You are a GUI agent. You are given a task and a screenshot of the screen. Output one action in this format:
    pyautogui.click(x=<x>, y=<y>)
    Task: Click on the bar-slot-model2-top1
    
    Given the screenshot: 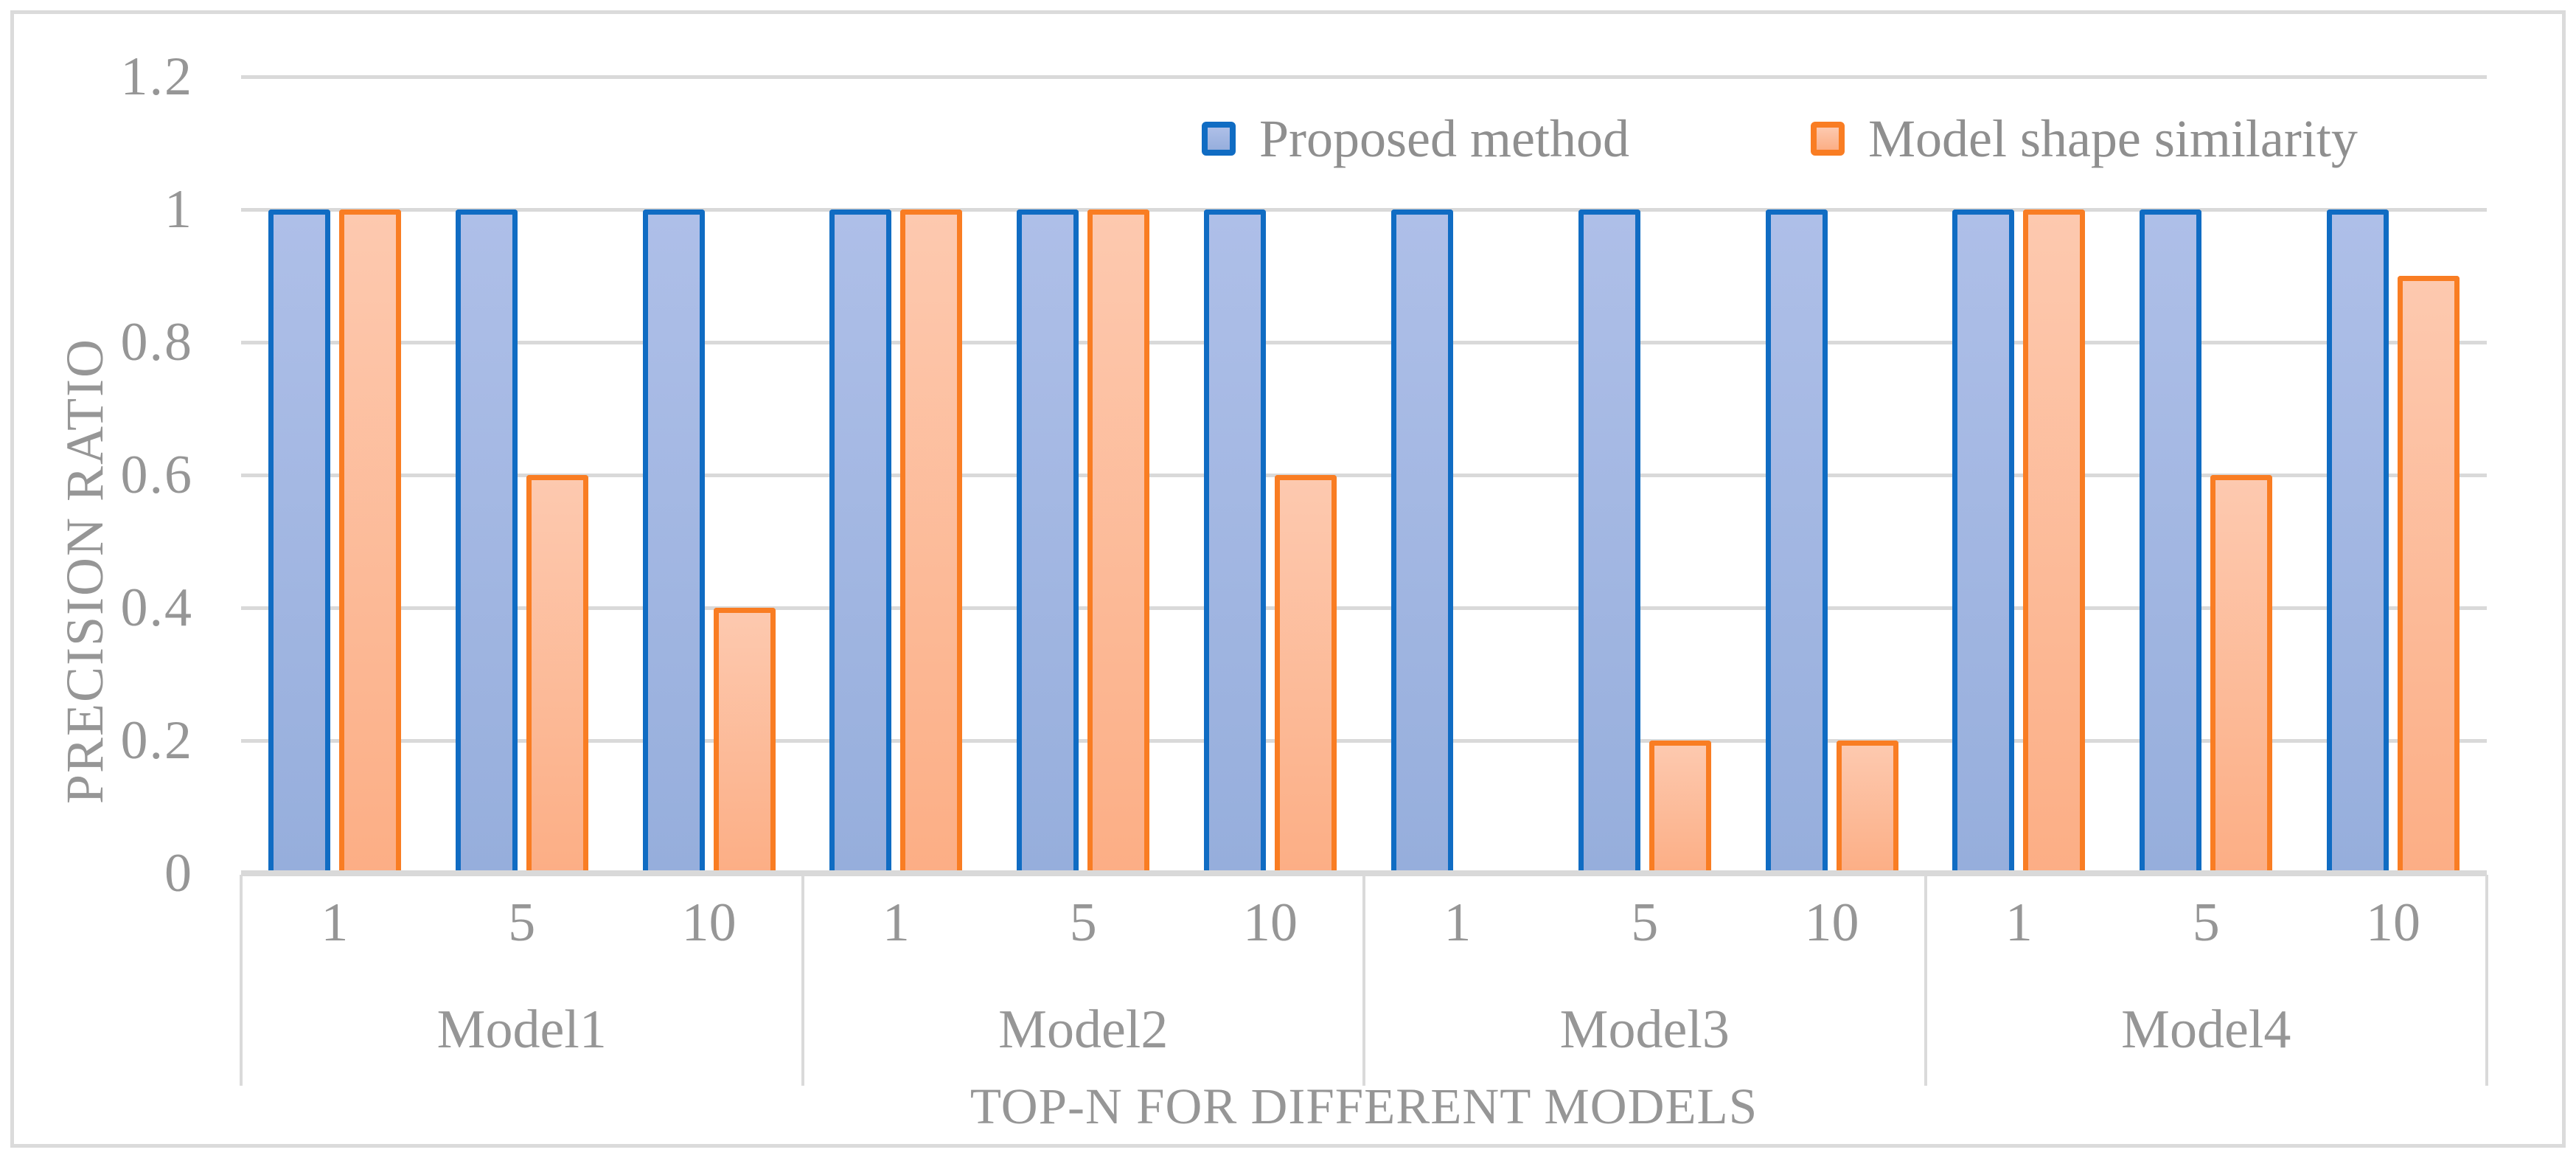 What is the action you would take?
    pyautogui.click(x=896, y=475)
    